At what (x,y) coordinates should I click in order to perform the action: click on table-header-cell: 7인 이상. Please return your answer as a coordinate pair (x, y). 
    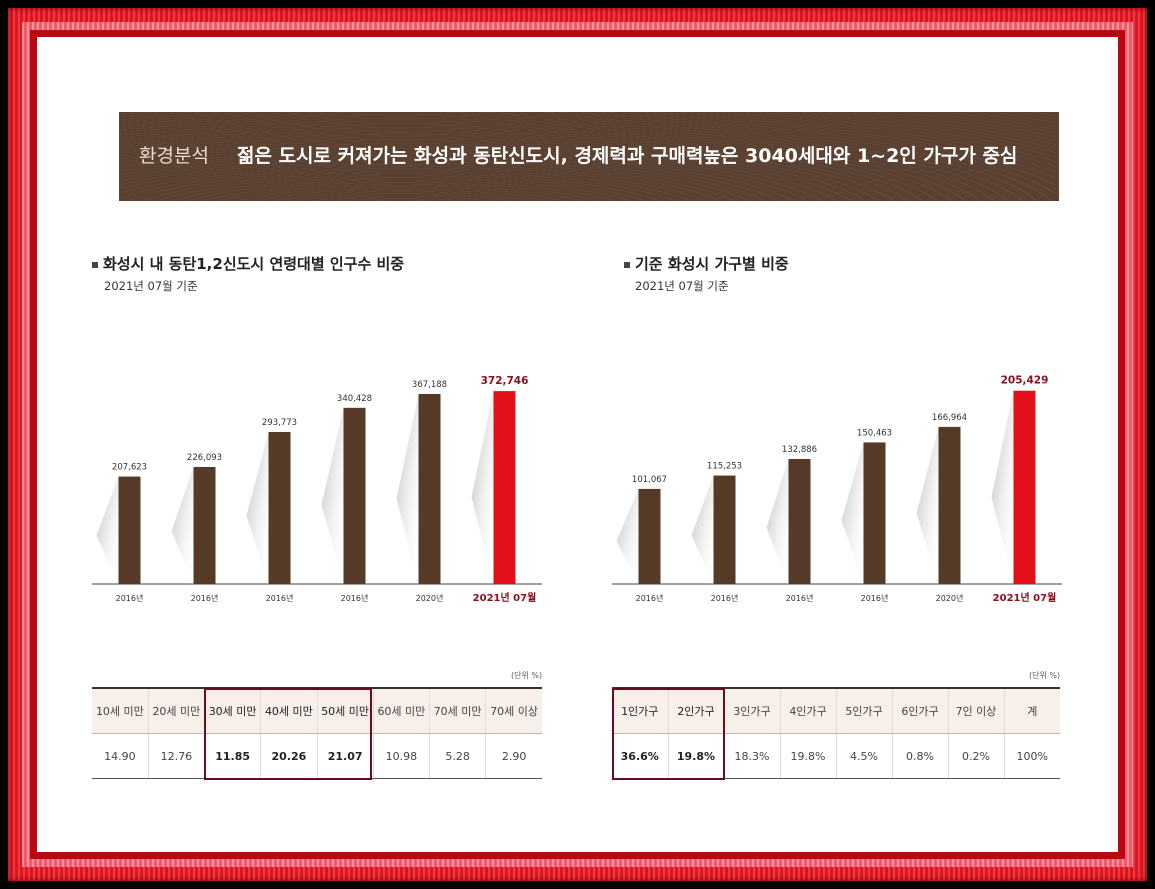
    Looking at the image, I should click on (975, 710).